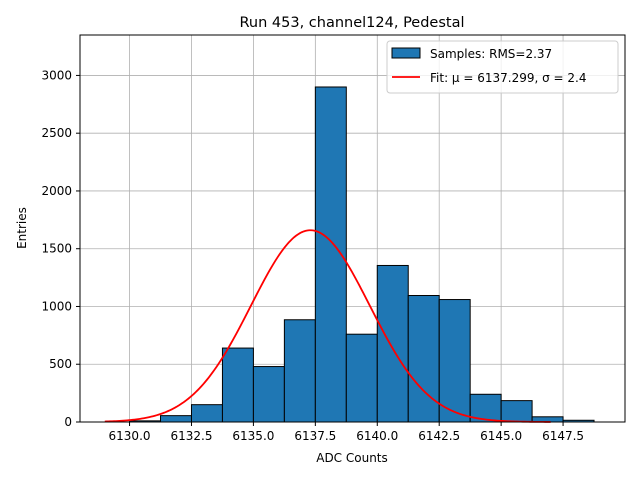 The image size is (640, 484). What do you see at coordinates (439, 436) in the screenshot?
I see `x-tick-label-5: 6142.5` at bounding box center [439, 436].